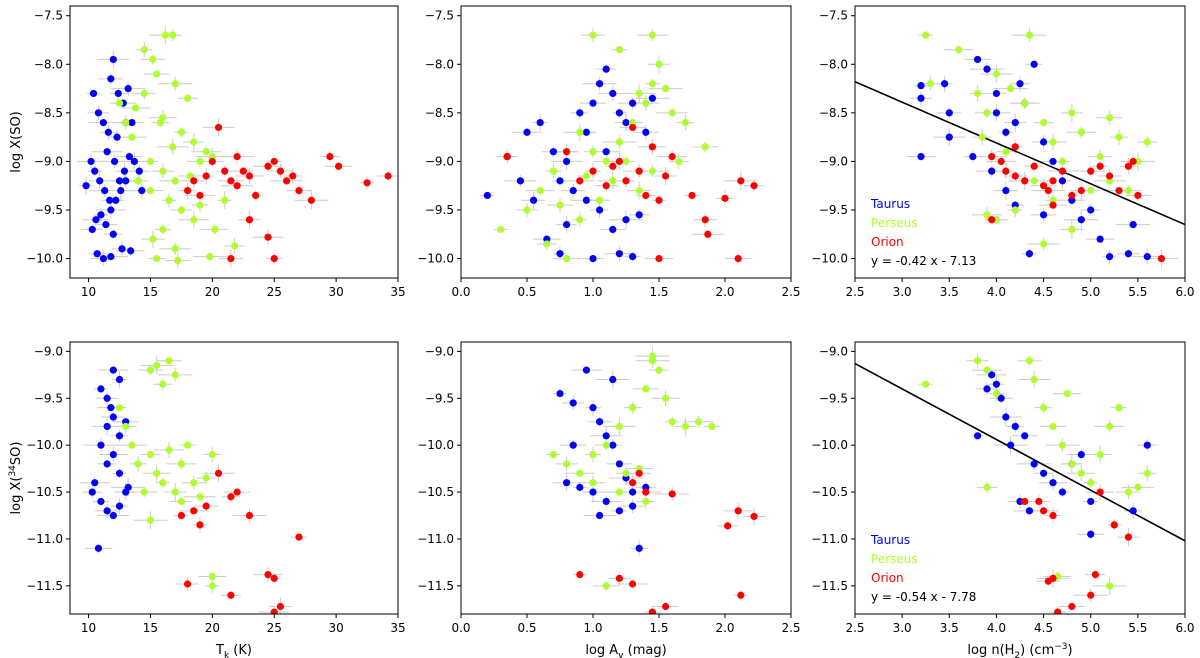 The height and width of the screenshot is (658, 1200). What do you see at coordinates (526, 292) in the screenshot?
I see `x-tick-label: 0.5` at bounding box center [526, 292].